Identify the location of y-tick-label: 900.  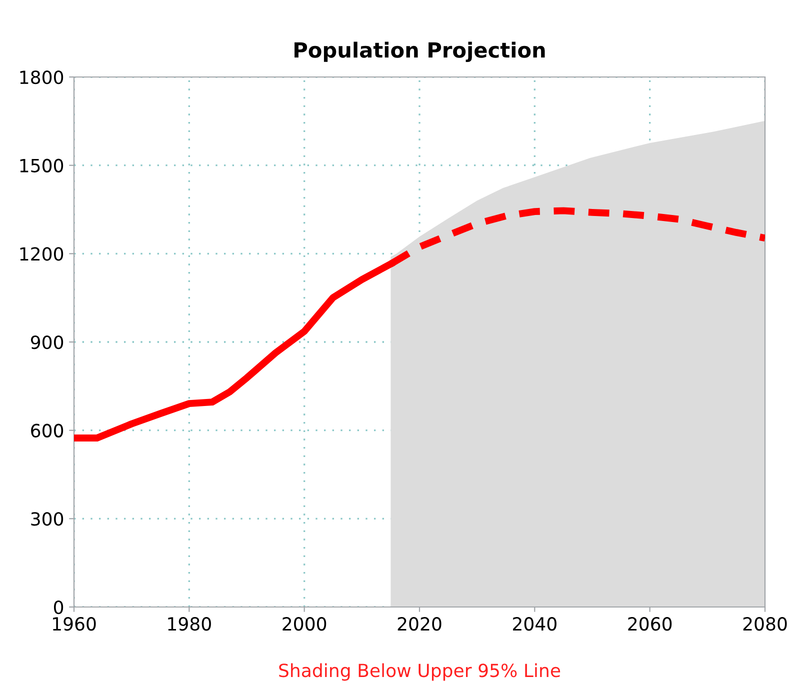
(47, 342).